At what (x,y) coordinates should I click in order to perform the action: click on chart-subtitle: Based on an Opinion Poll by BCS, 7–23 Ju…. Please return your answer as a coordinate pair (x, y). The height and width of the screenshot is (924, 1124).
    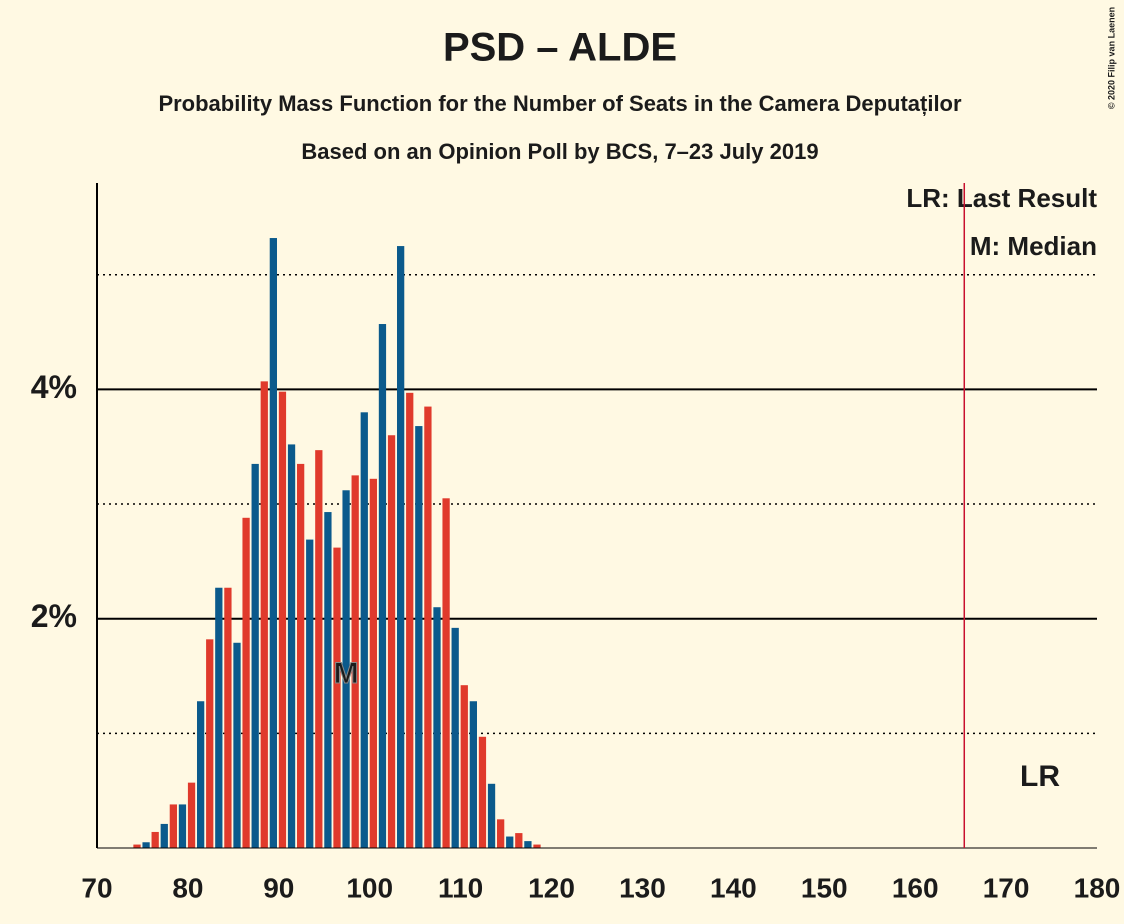
    Looking at the image, I should click on (559, 151).